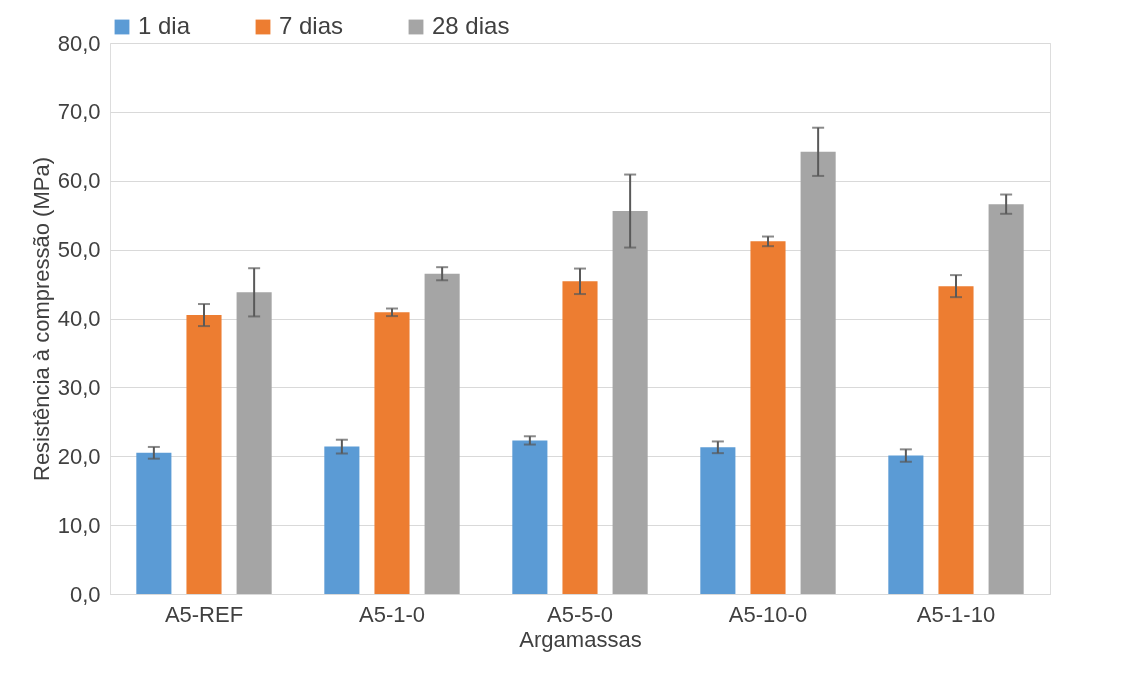 The width and height of the screenshot is (1138, 680). Describe the element at coordinates (311, 25) in the screenshot. I see `legend-label: 7 dias` at that location.